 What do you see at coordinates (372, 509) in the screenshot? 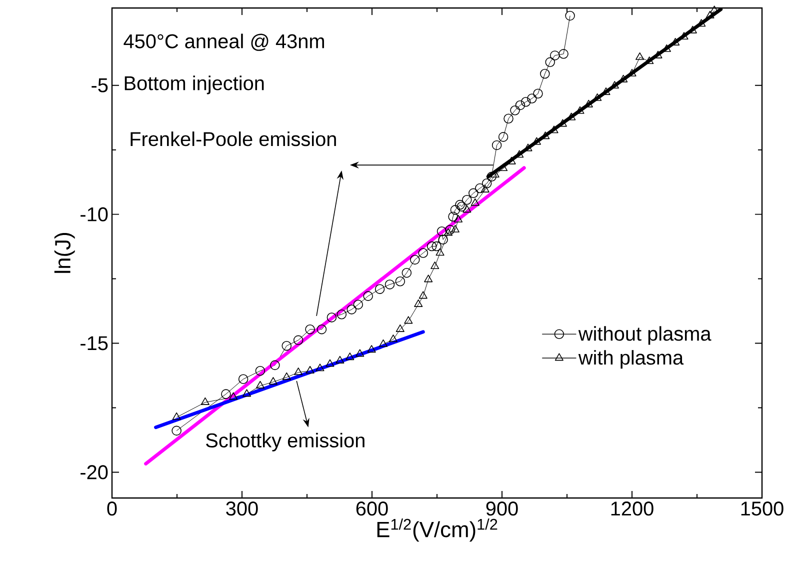
I see `x-tick-label: 600` at bounding box center [372, 509].